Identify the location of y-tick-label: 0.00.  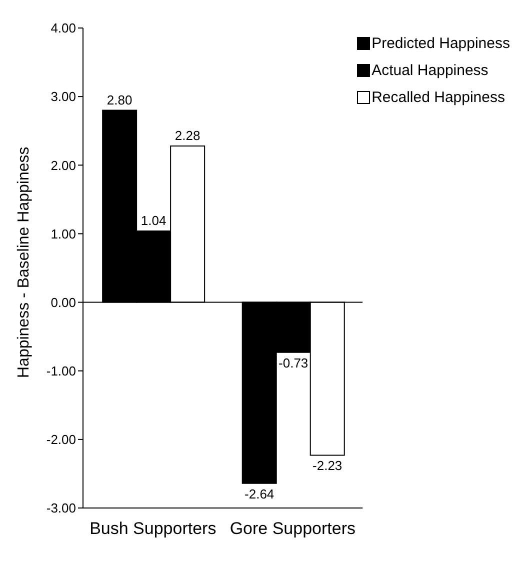
(63, 302).